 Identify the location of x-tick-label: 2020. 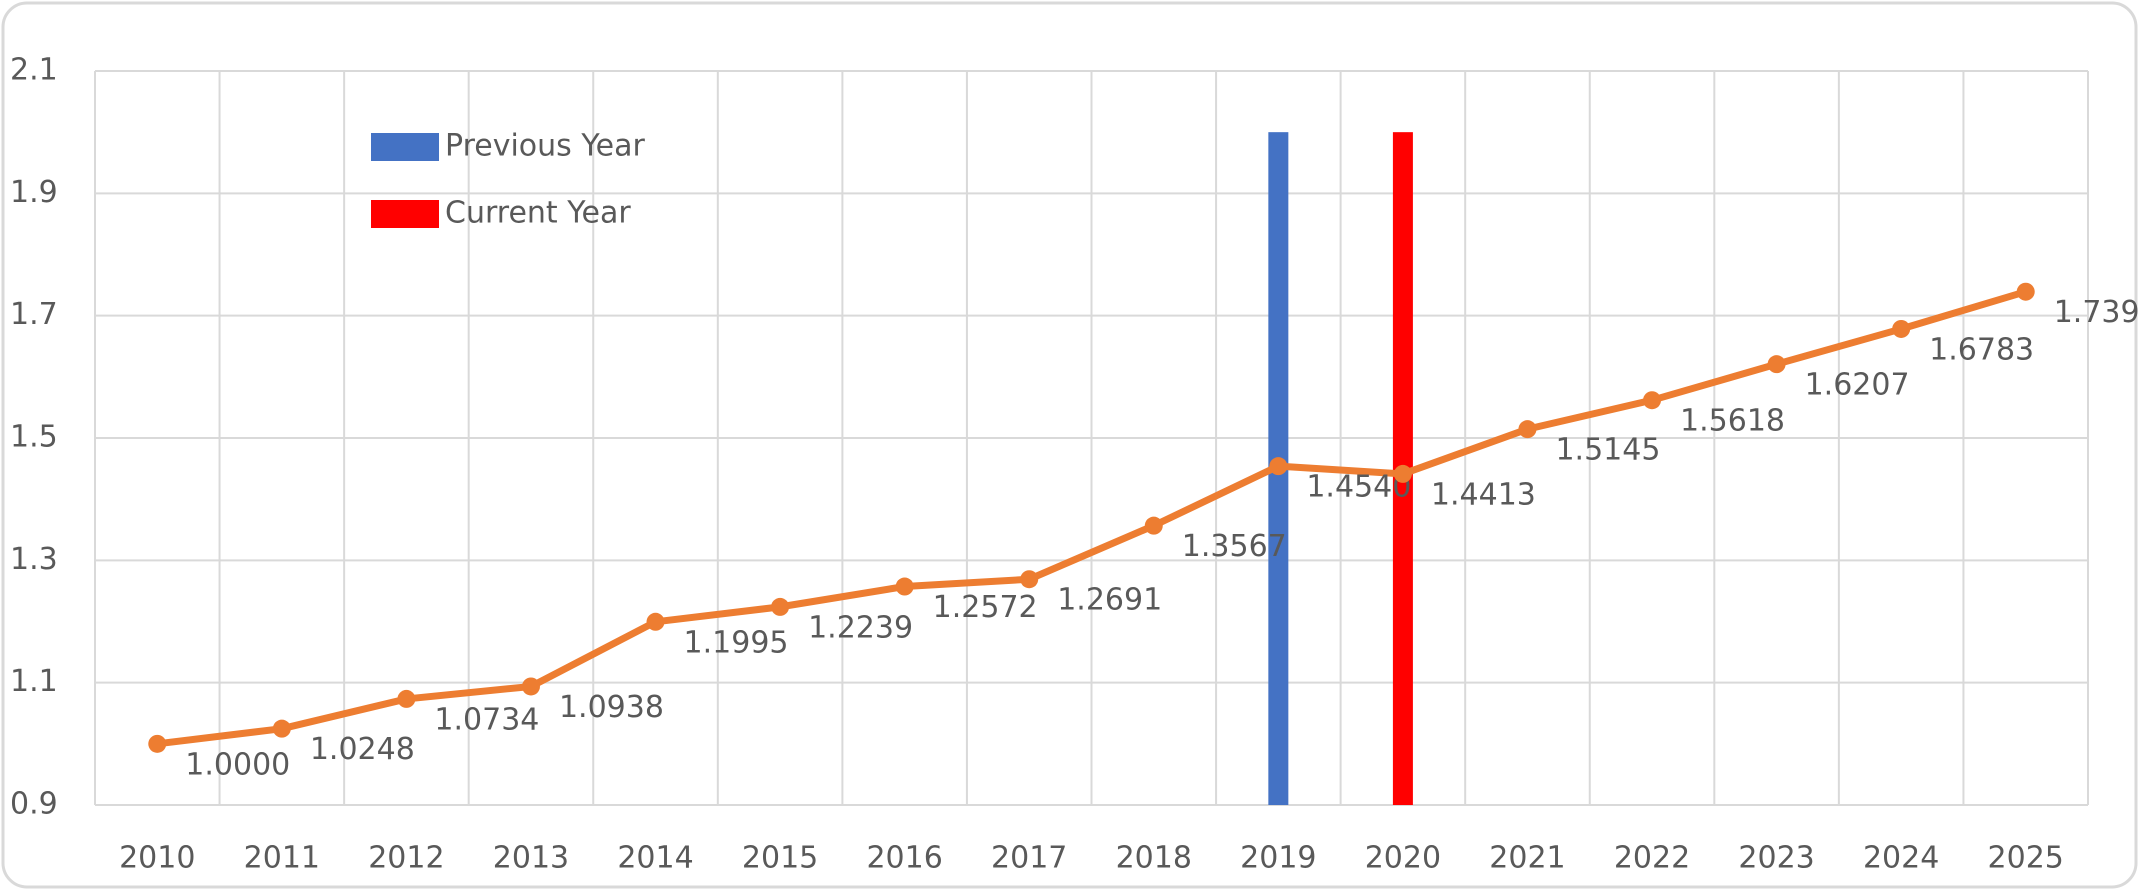
(1403, 858).